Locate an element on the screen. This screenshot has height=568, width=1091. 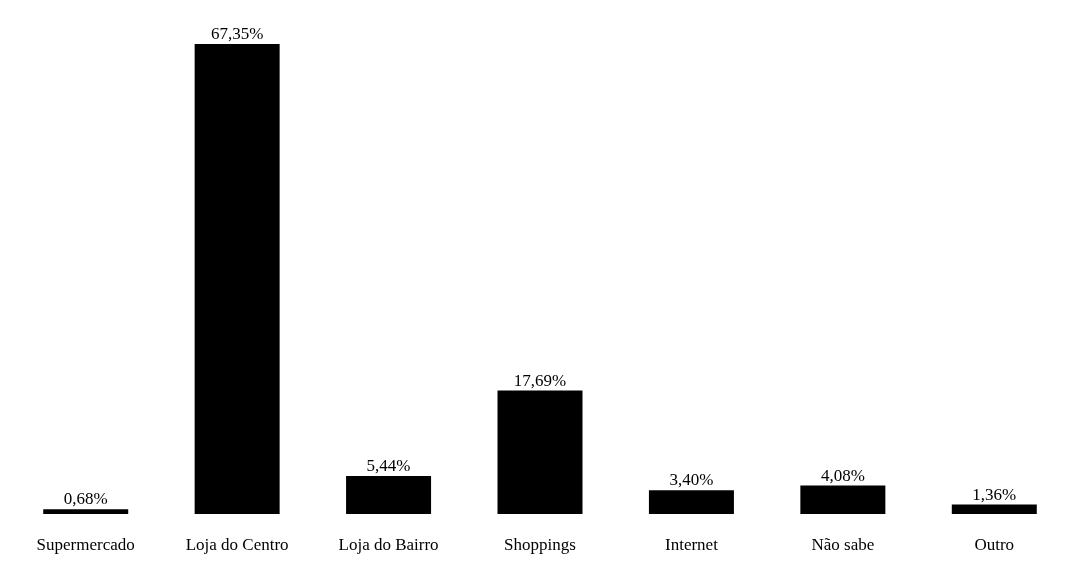
data-label: 17,69% is located at coordinates (540, 380).